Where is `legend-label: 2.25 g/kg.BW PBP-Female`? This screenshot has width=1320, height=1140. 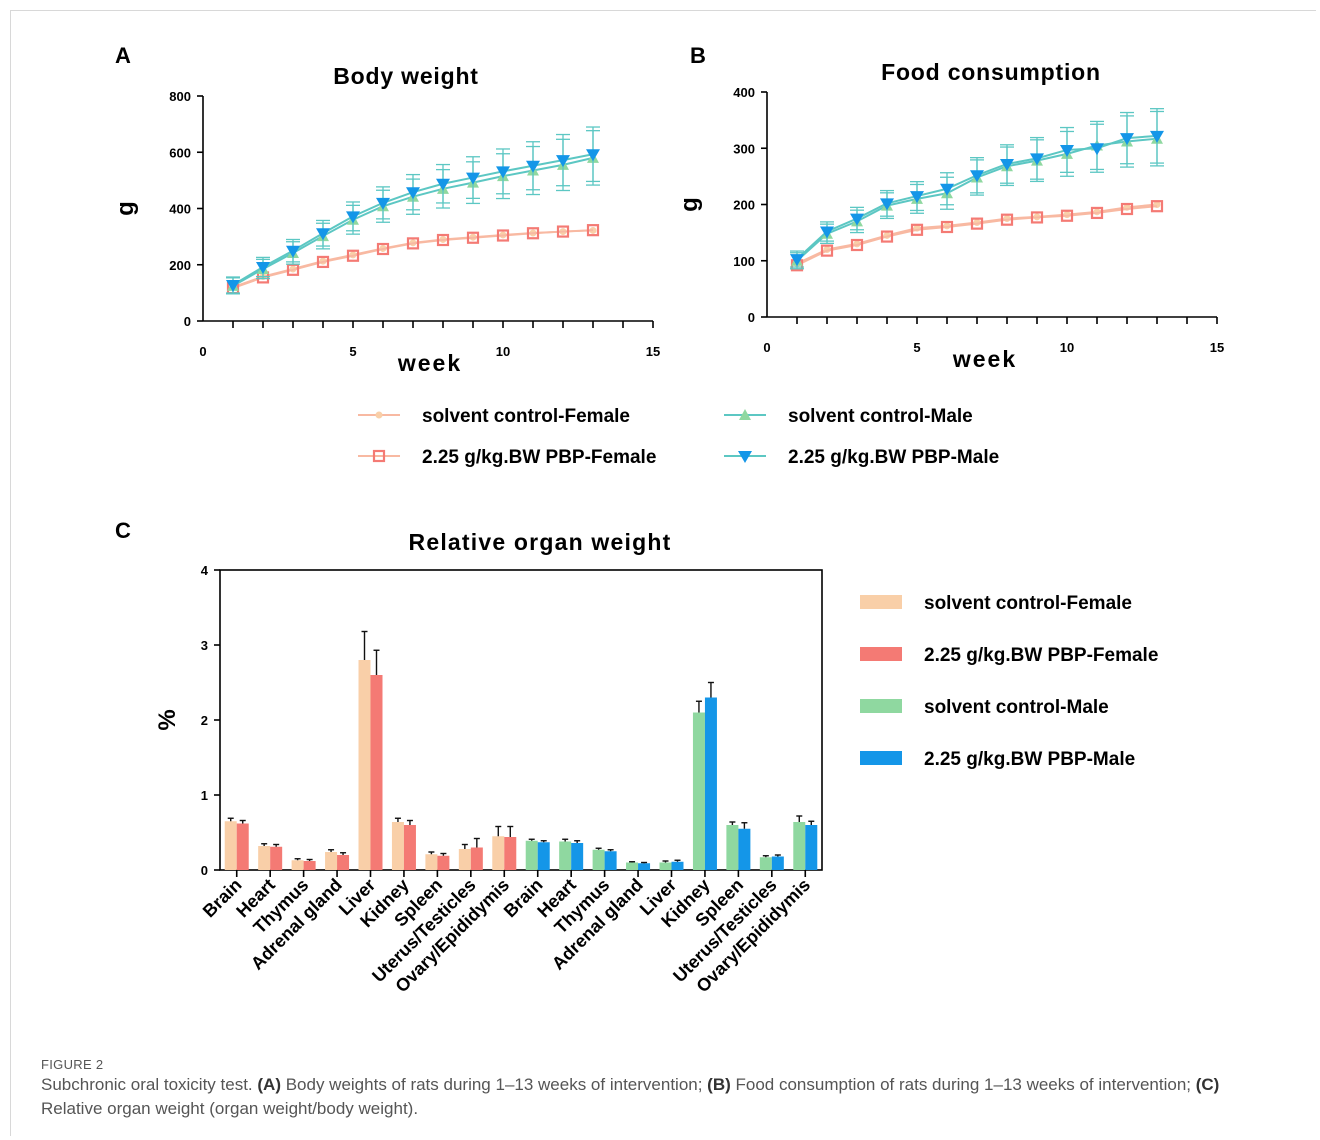 legend-label: 2.25 g/kg.BW PBP-Female is located at coordinates (539, 457).